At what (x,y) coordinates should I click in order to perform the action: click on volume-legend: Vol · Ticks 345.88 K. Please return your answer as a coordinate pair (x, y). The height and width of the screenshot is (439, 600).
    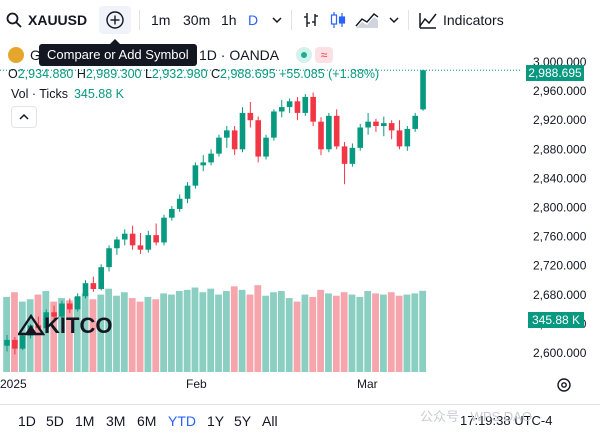
    Looking at the image, I should click on (67, 94).